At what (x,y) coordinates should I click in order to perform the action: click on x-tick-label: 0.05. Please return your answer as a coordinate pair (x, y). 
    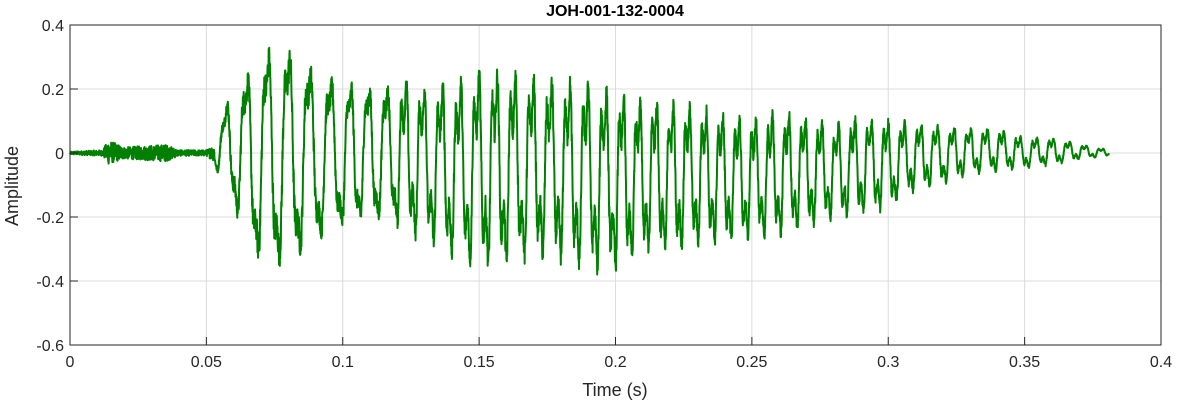
    Looking at the image, I should click on (206, 362).